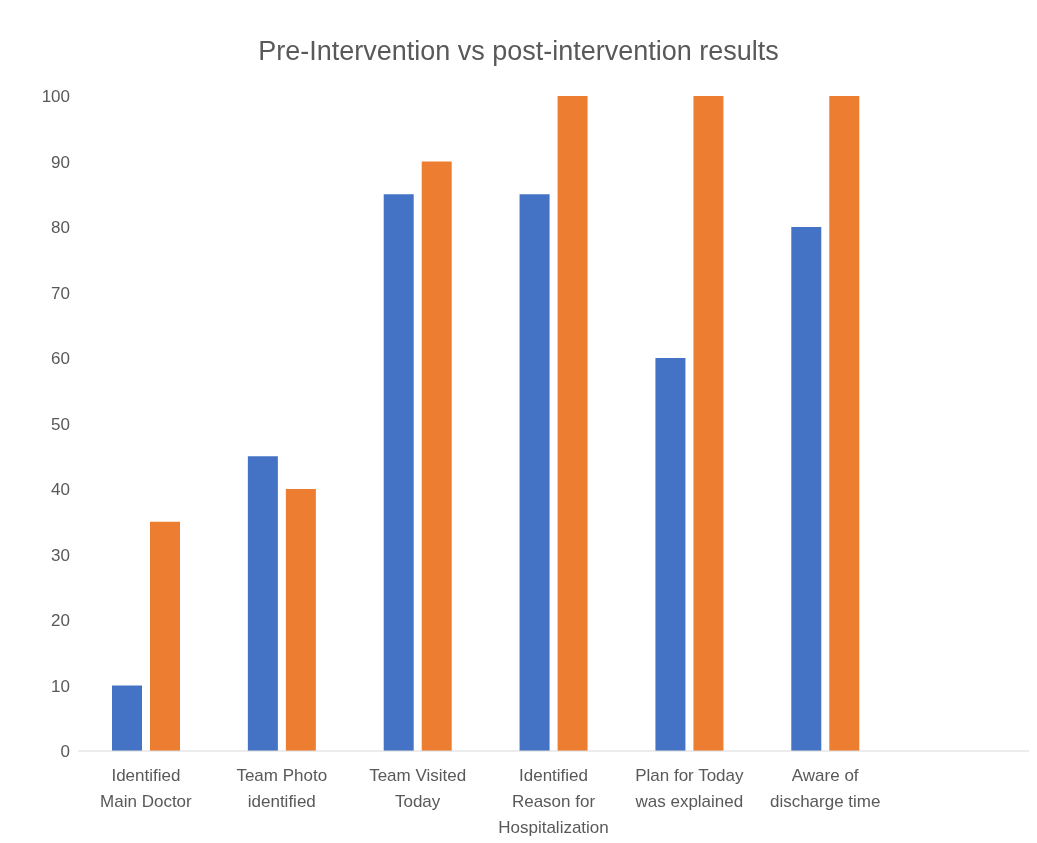 Image resolution: width=1037 pixels, height=843 pixels. I want to click on y-tick-label: 30, so click(60, 555).